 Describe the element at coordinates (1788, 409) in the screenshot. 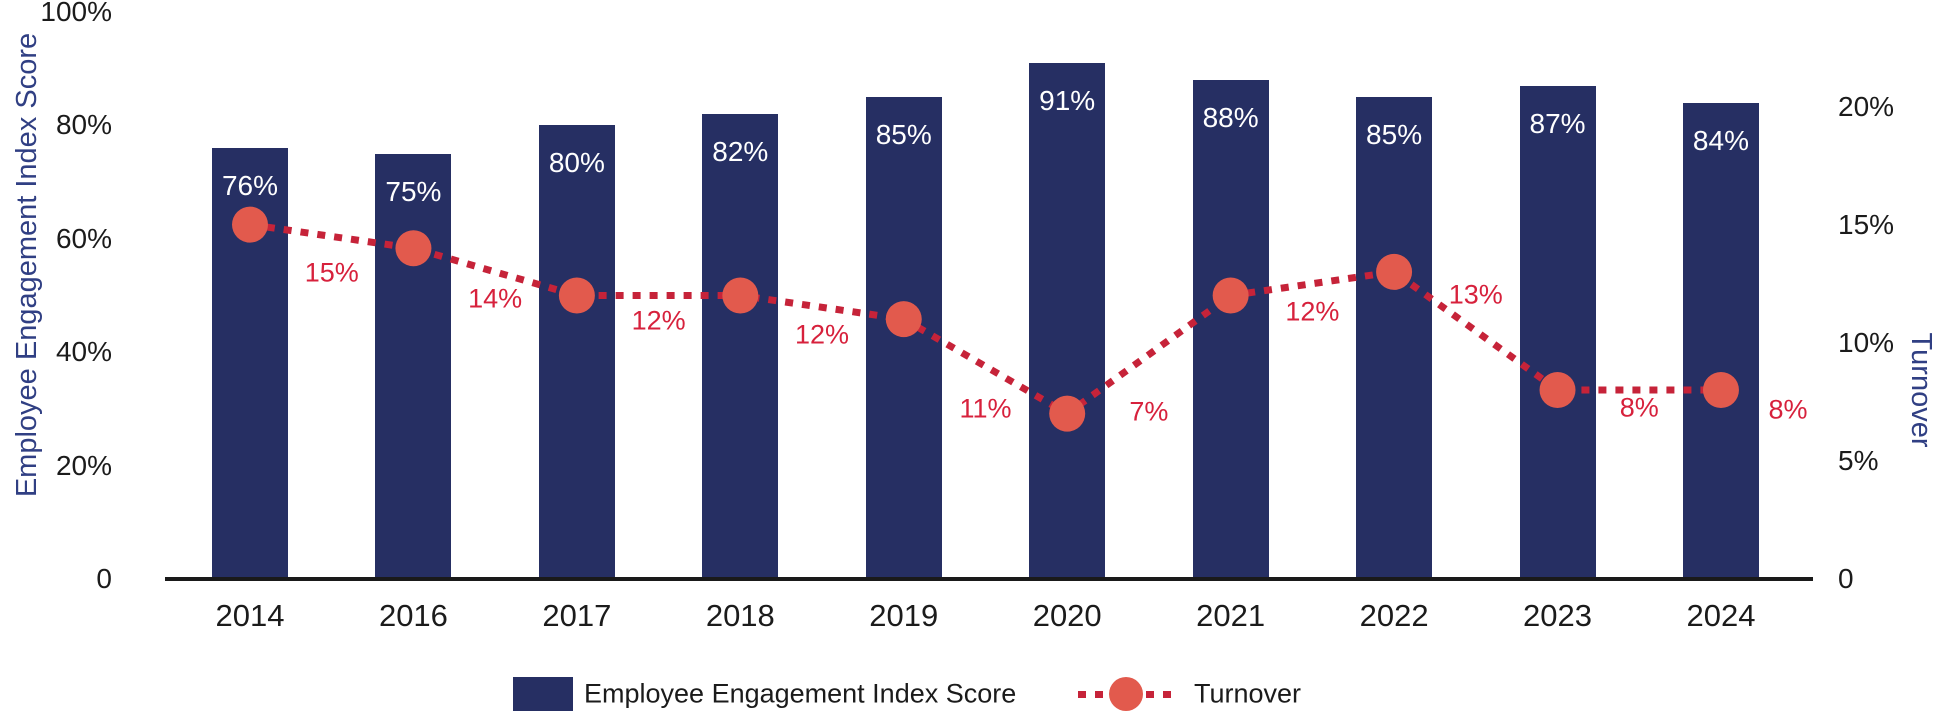

I see `turnover-data-label-2024: 8%` at that location.